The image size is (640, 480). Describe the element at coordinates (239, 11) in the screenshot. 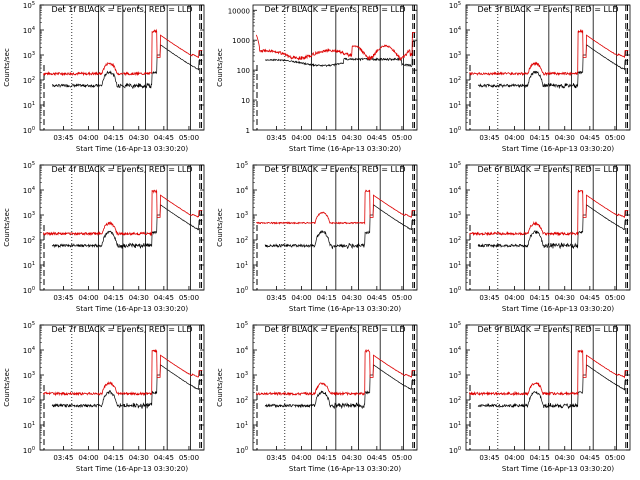

I see `y-tick-label: 10000` at that location.